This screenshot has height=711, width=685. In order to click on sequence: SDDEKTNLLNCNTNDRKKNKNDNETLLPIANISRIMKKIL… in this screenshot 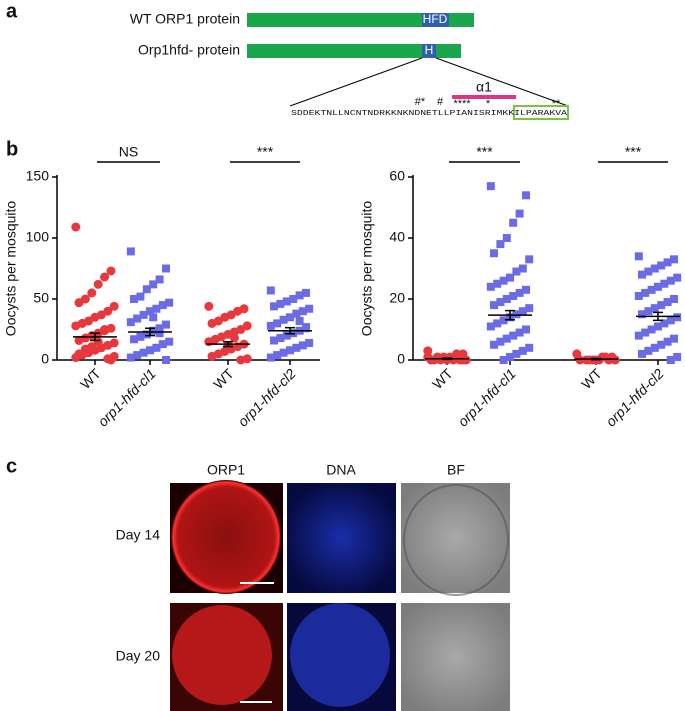, I will do `click(429, 114)`.